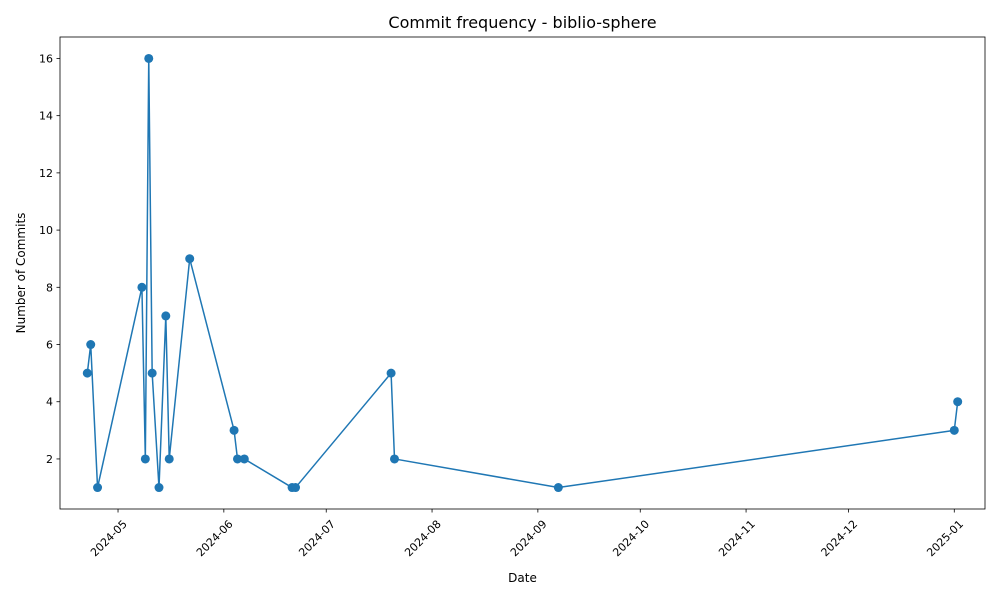  Describe the element at coordinates (46, 116) in the screenshot. I see `y-tick-label: 14` at that location.